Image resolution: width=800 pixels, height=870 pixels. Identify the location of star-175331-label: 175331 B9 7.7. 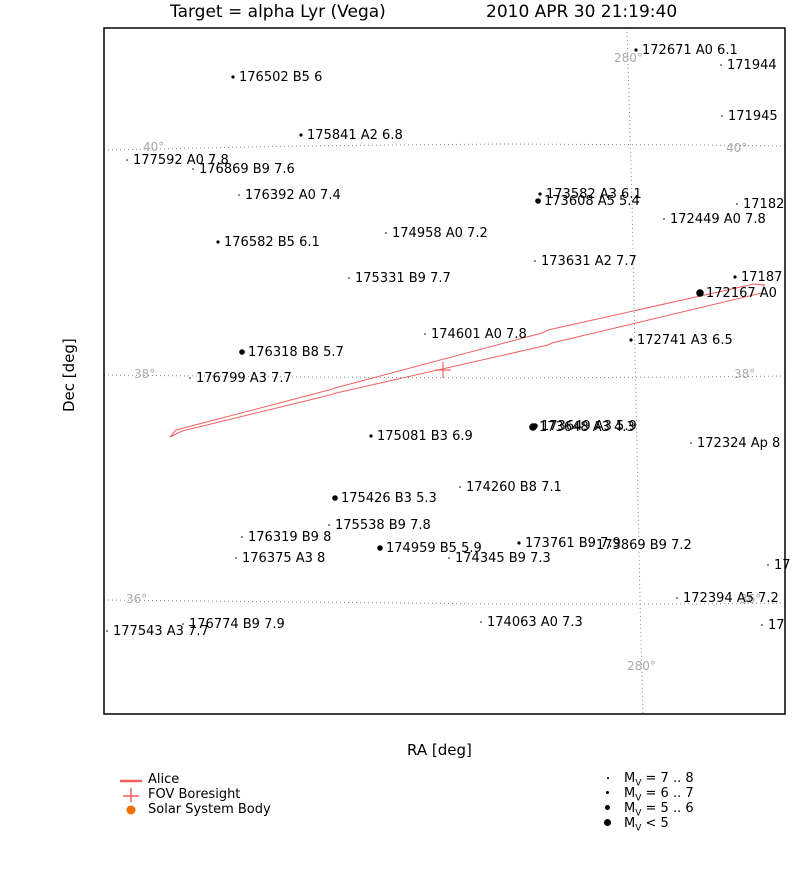
(403, 278).